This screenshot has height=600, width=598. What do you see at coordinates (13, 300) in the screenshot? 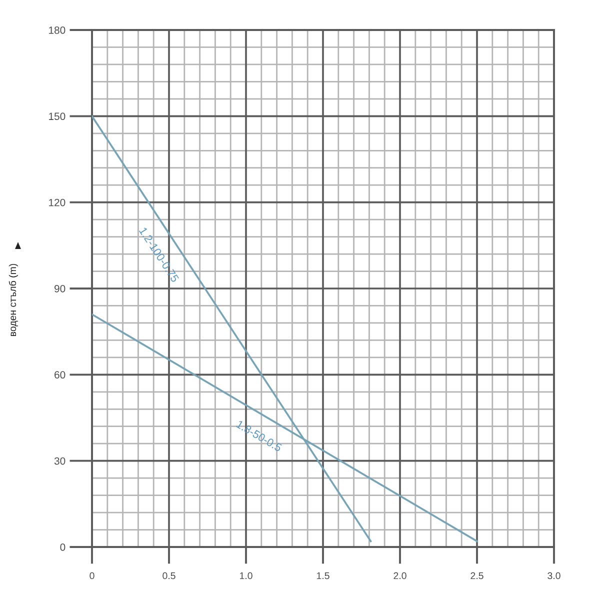
I see `y-axis-title: воден стълб (m)` at bounding box center [13, 300].